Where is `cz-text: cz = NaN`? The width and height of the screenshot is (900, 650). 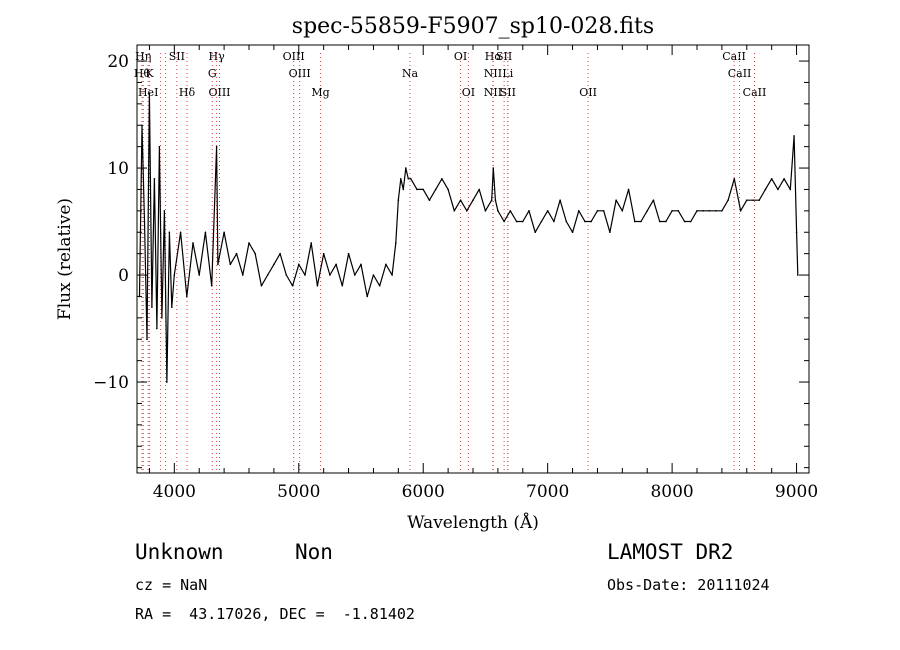
cz-text: cz = NaN is located at coordinates (171, 585).